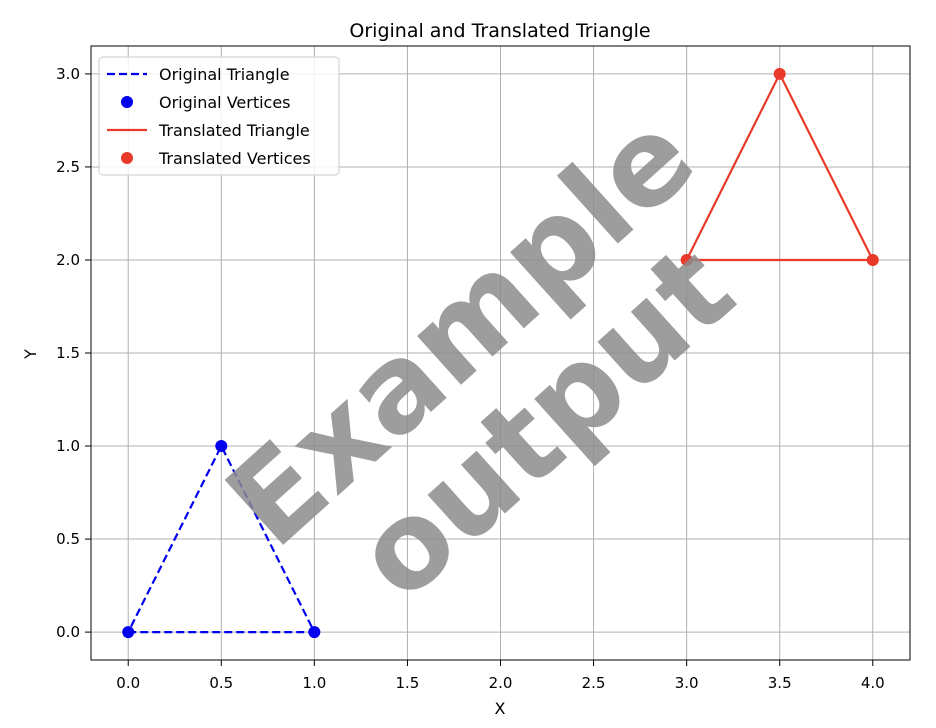  What do you see at coordinates (594, 683) in the screenshot?
I see `x-tick-label: 2.5` at bounding box center [594, 683].